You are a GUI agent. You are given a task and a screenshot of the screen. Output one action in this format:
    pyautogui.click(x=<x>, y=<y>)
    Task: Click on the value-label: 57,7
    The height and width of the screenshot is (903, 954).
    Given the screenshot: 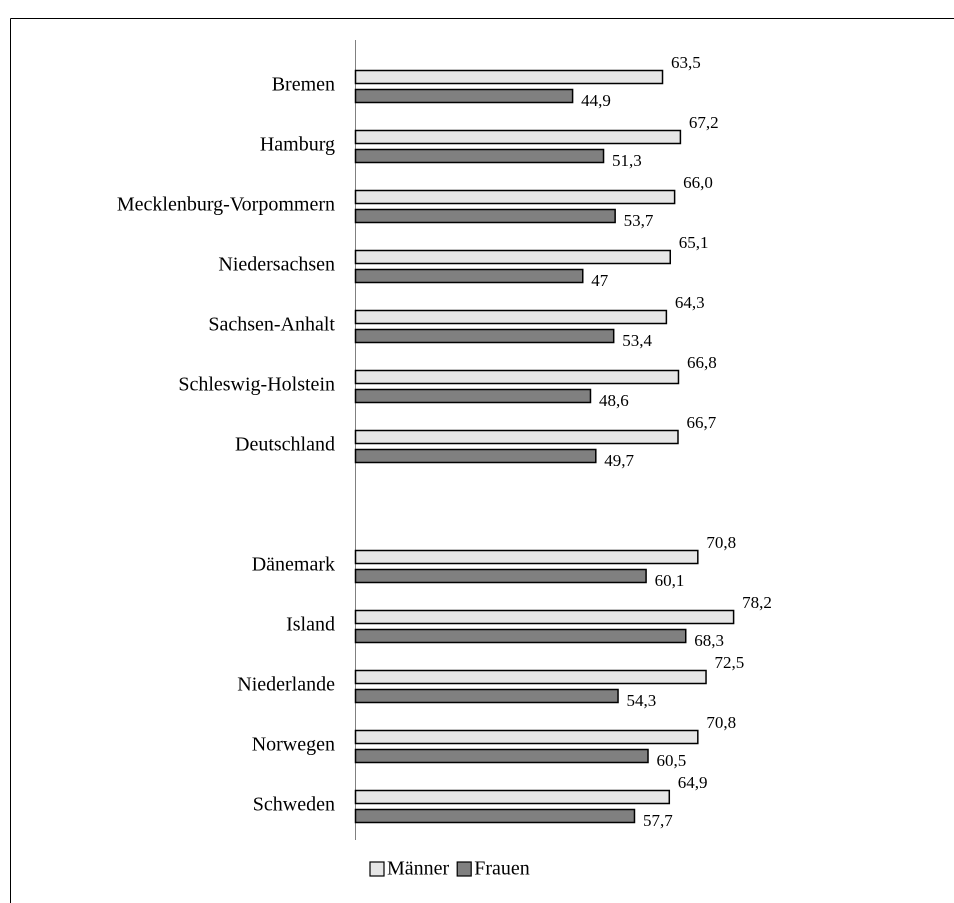 What is the action you would take?
    pyautogui.click(x=658, y=820)
    